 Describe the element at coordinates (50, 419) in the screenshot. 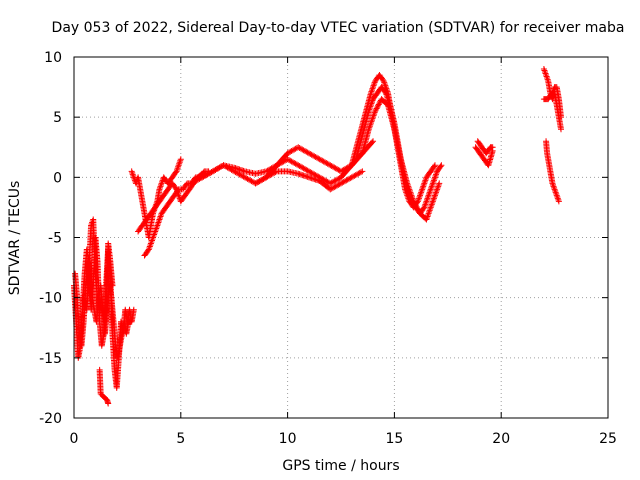

I see `y-tick-label: -20` at that location.